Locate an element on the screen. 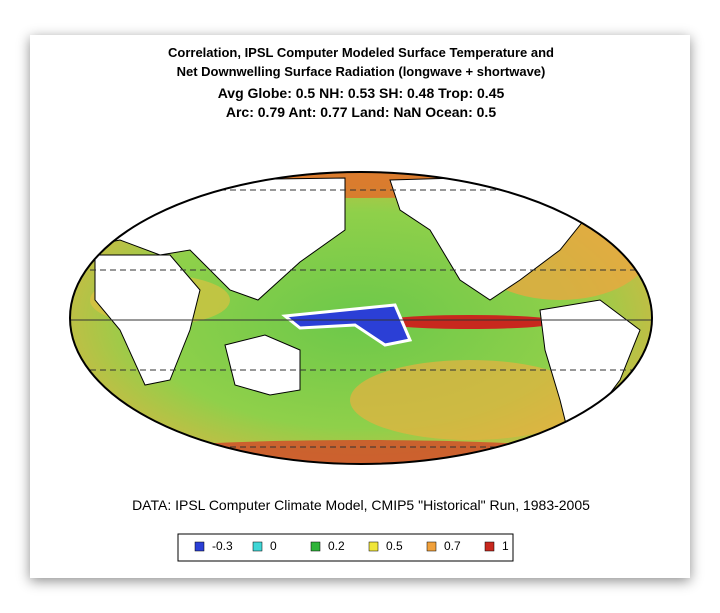  legend-label: 0 is located at coordinates (273, 546).